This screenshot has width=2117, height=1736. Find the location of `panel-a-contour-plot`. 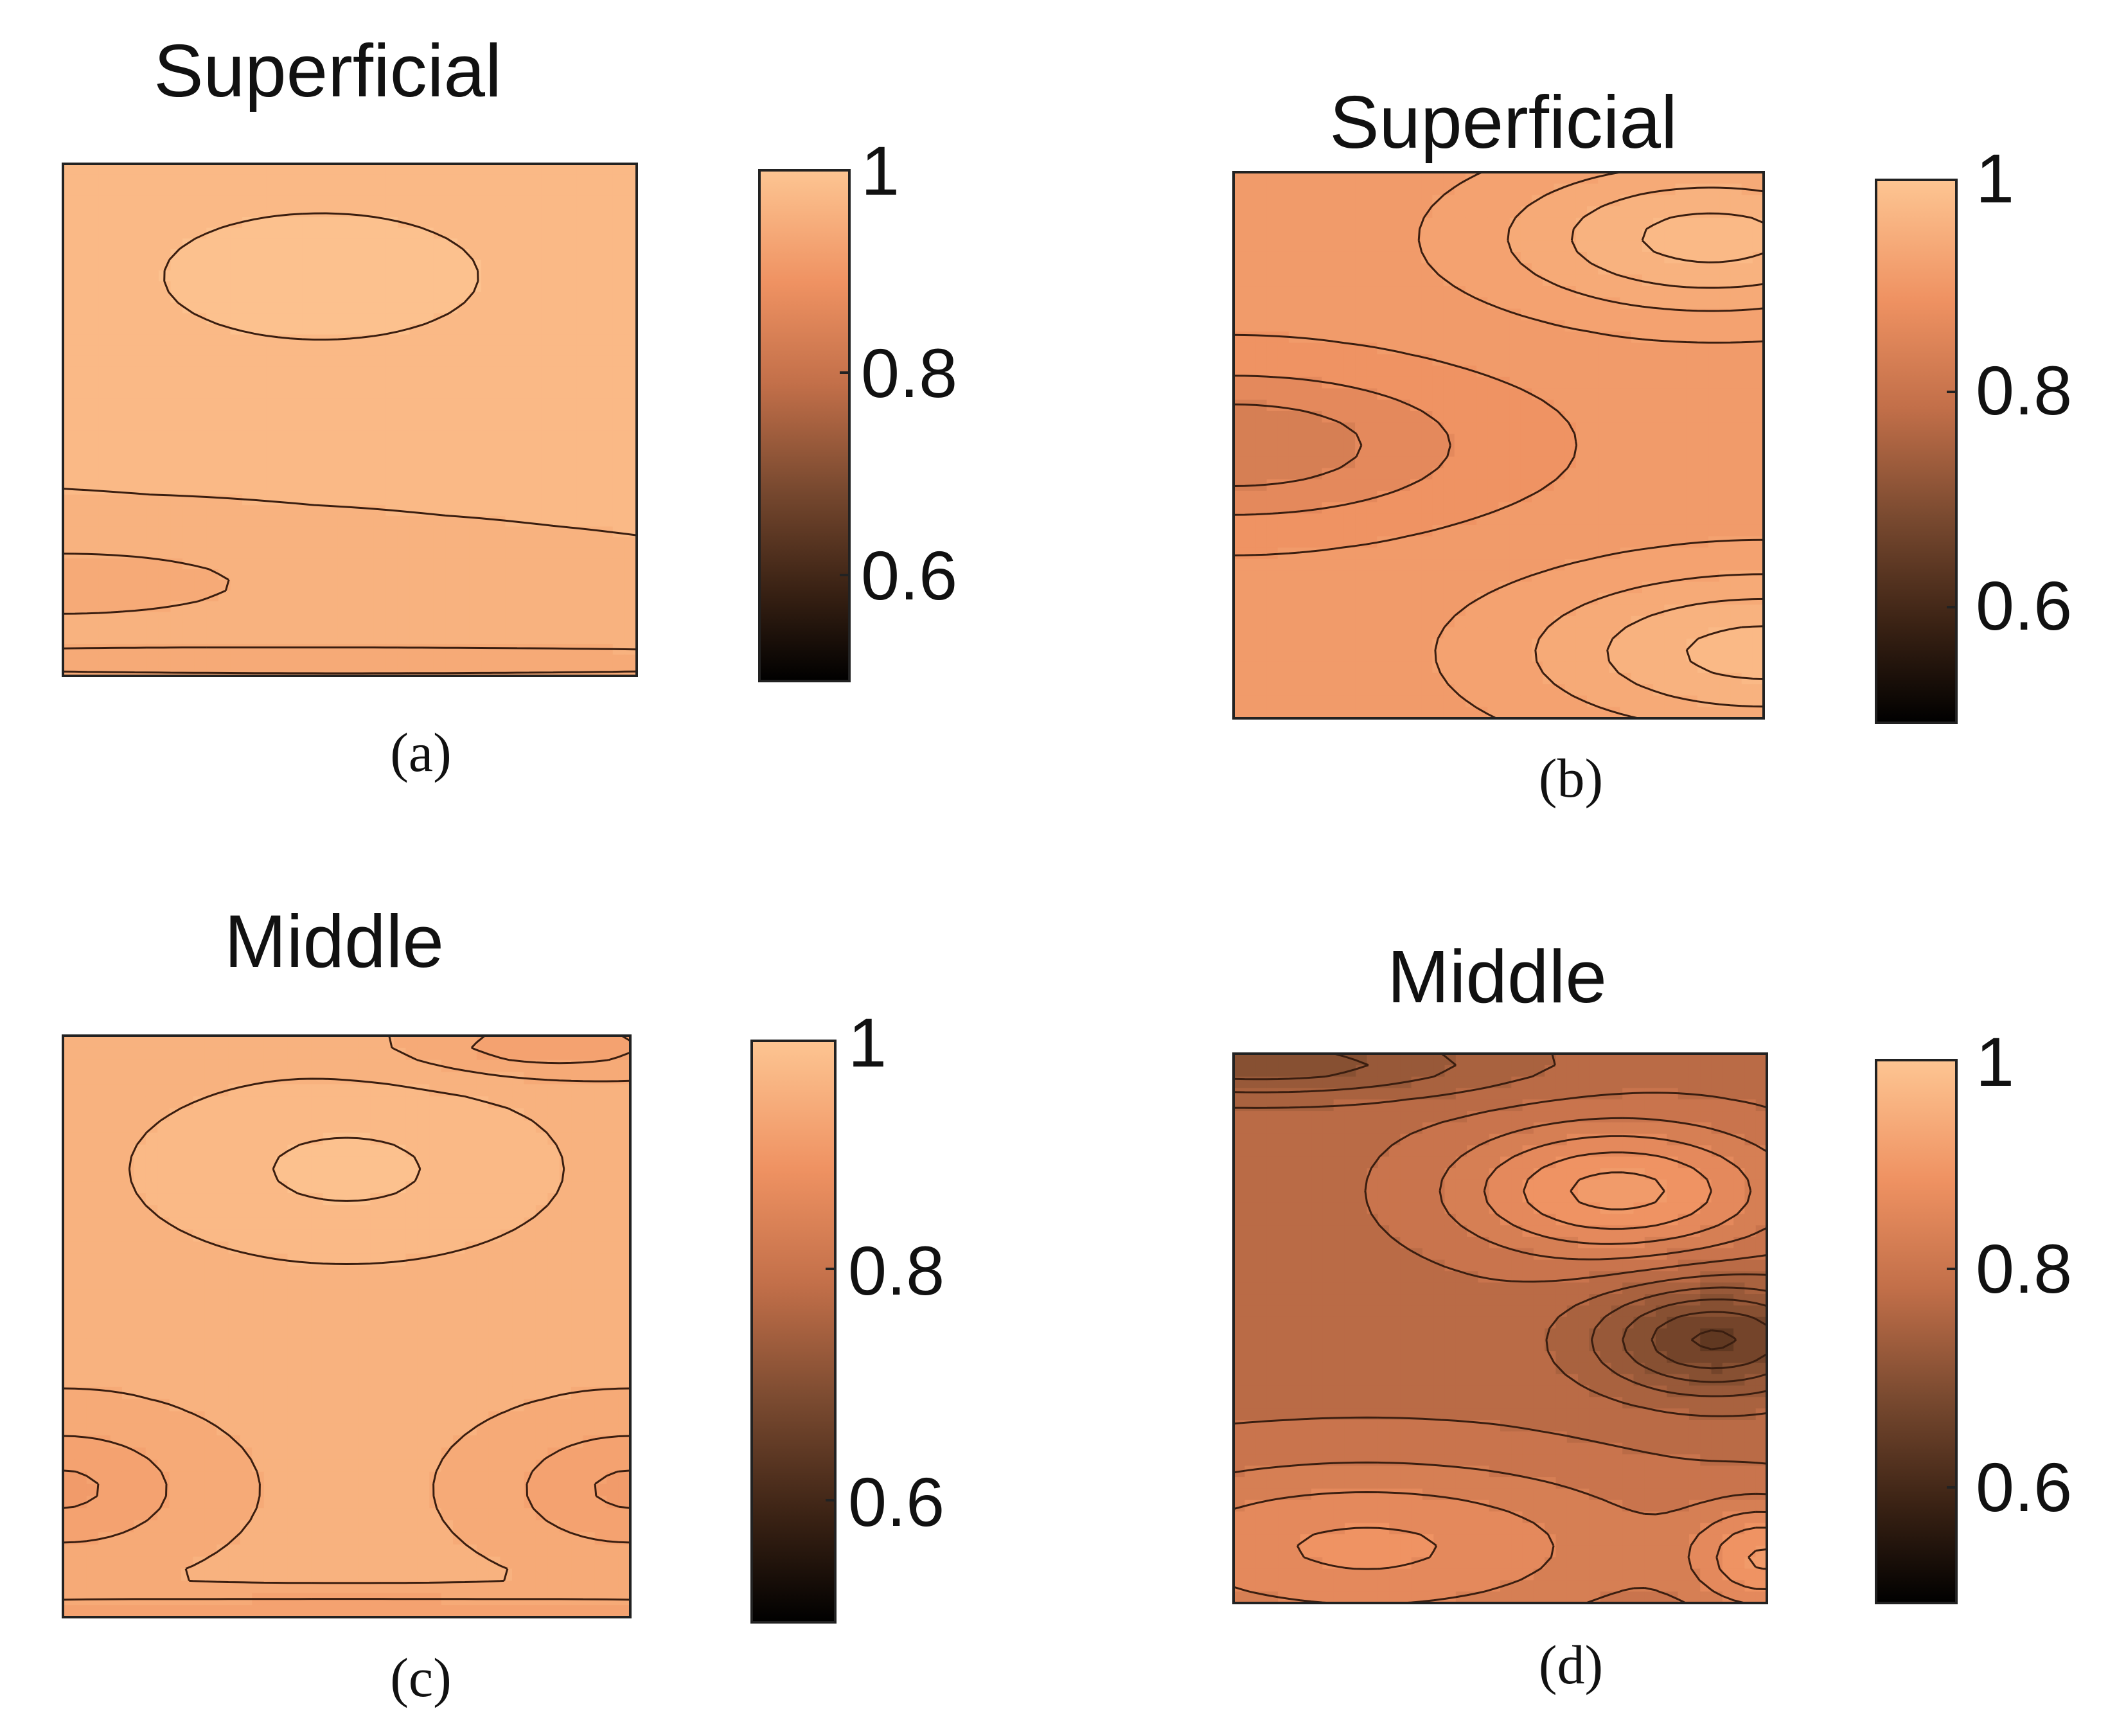

panel-a-contour-plot is located at coordinates (349, 420).